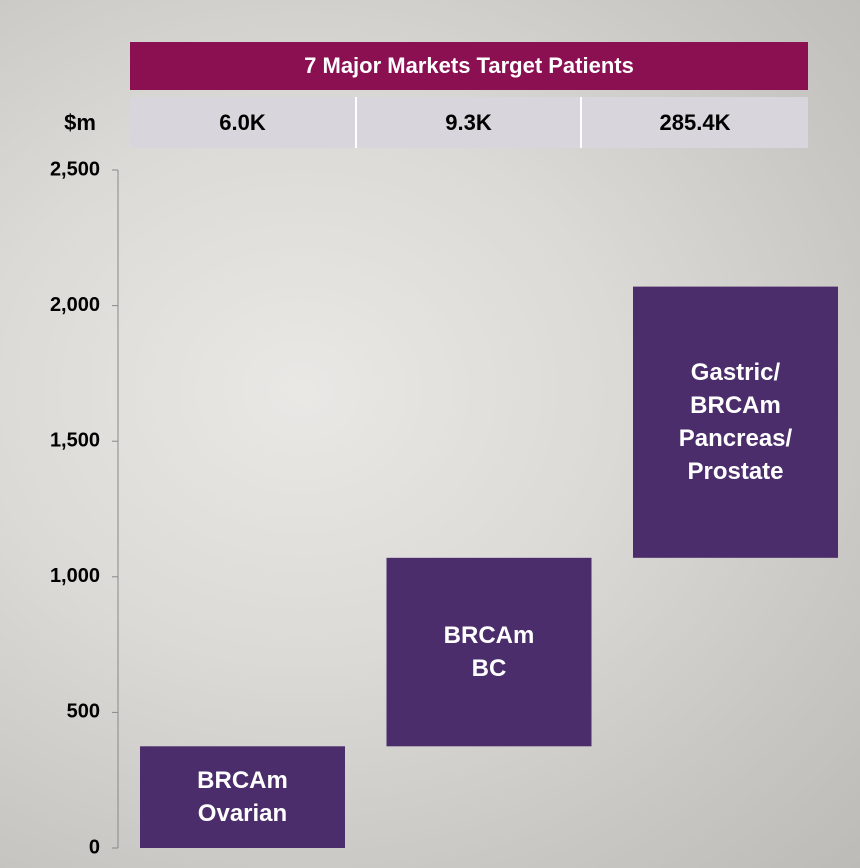 The height and width of the screenshot is (868, 860). What do you see at coordinates (75, 440) in the screenshot?
I see `y-tick-label: 1,500` at bounding box center [75, 440].